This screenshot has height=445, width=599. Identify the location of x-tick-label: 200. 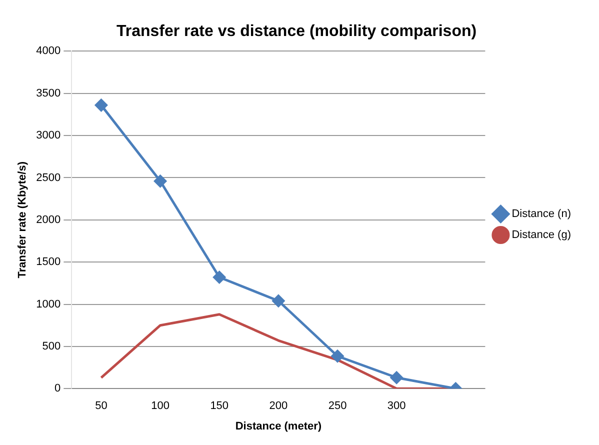
(278, 406).